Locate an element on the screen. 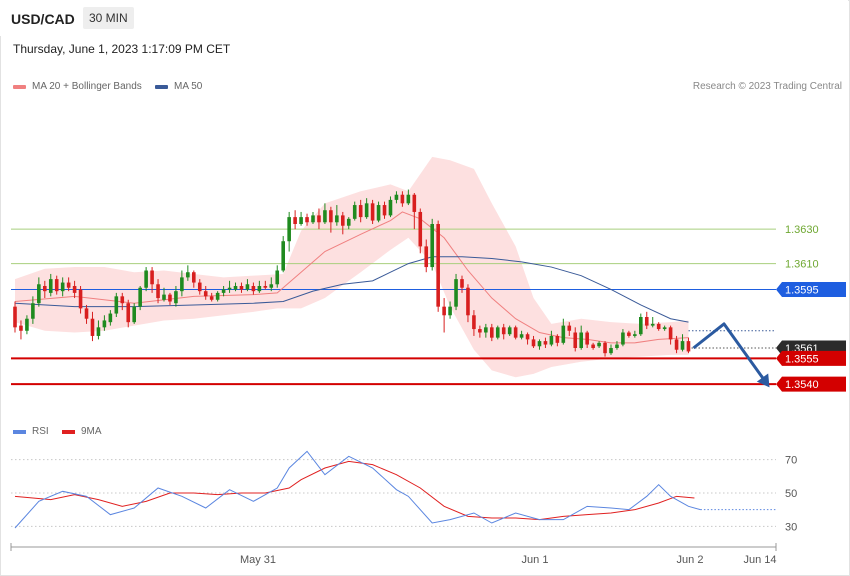 This screenshot has height=576, width=850. projection-arrow is located at coordinates (730, 353).